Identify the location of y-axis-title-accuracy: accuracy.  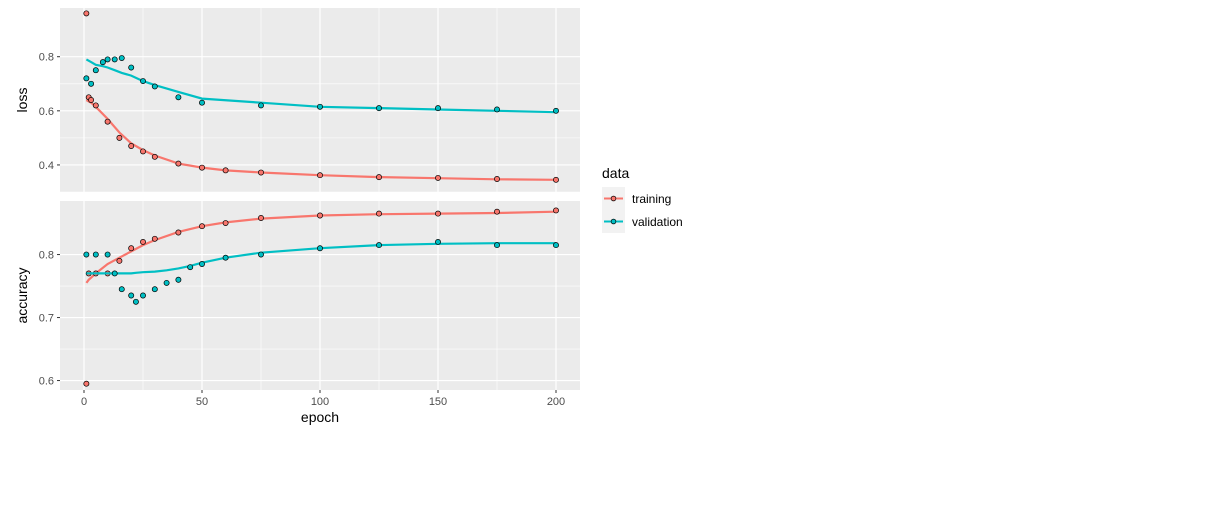
(22, 295).